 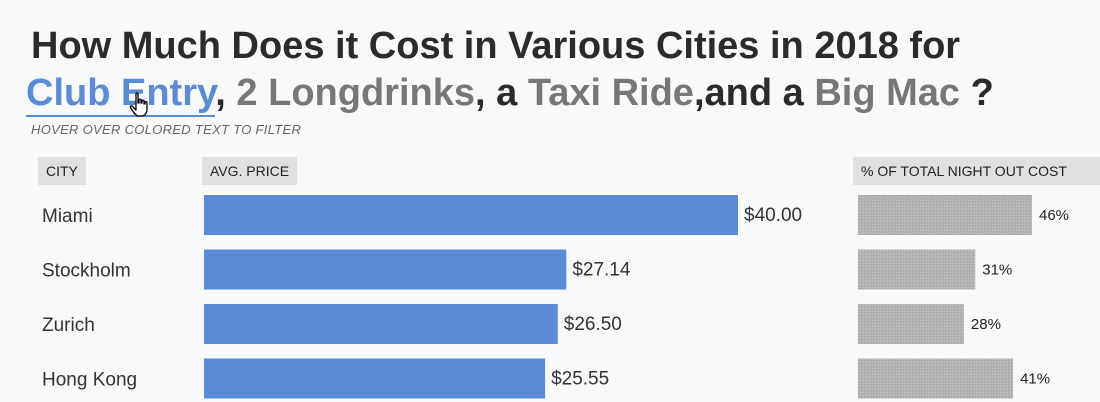 What do you see at coordinates (89, 380) in the screenshot?
I see `city-label: Hong Kong` at bounding box center [89, 380].